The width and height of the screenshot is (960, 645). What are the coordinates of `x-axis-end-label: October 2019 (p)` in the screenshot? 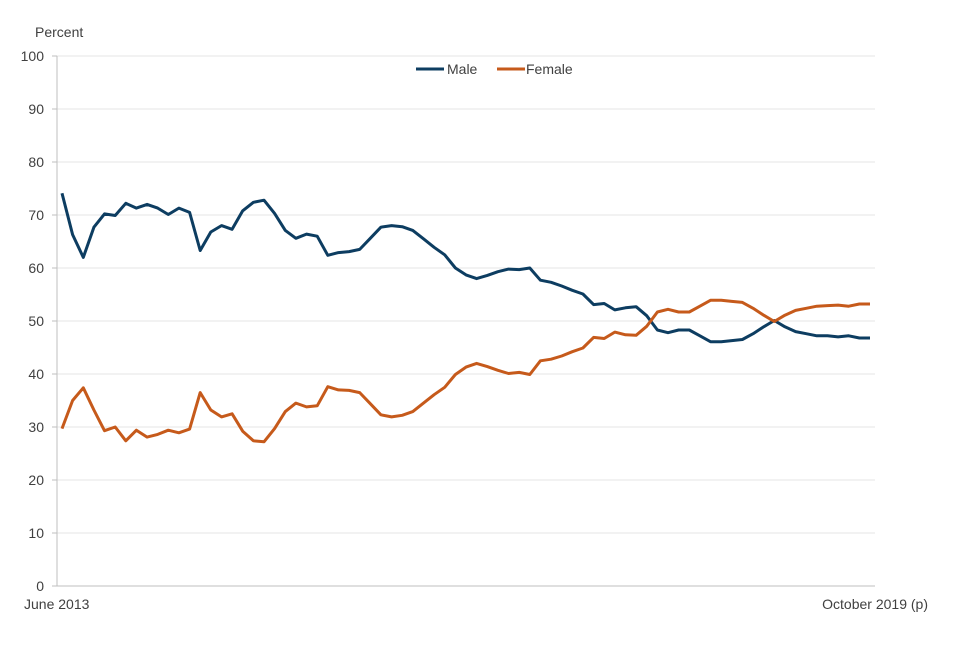 It's located at (875, 604).